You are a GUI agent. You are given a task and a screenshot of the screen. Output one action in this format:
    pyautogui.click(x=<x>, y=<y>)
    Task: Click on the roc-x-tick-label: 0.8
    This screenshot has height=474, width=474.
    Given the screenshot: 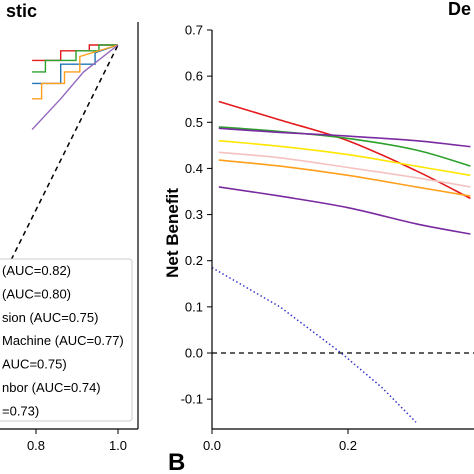 What is the action you would take?
    pyautogui.click(x=36, y=445)
    